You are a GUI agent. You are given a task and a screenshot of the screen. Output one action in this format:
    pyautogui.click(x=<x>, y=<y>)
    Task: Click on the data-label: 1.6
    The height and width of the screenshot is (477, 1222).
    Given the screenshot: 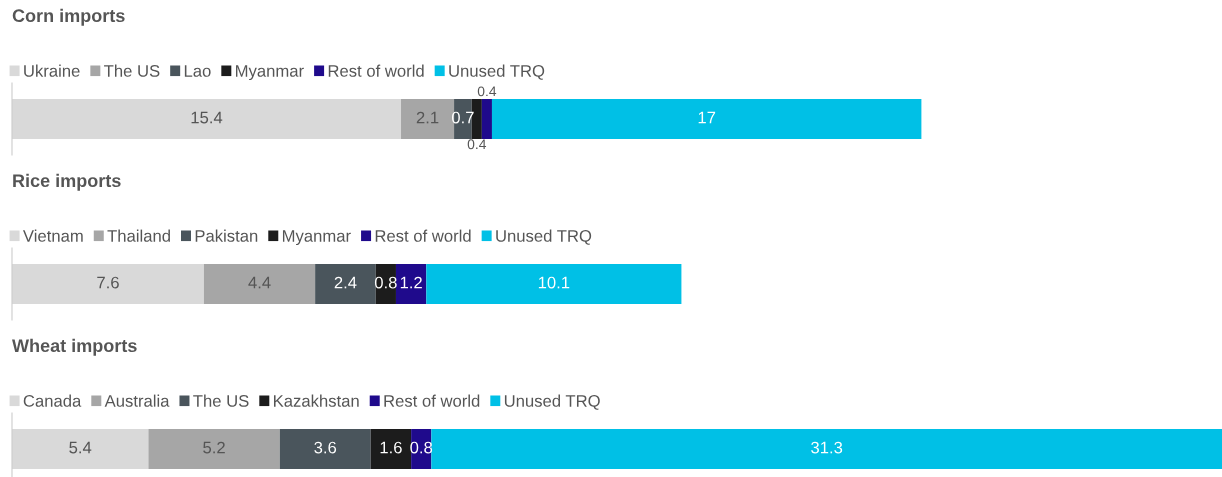 What is the action you would take?
    pyautogui.click(x=391, y=447)
    